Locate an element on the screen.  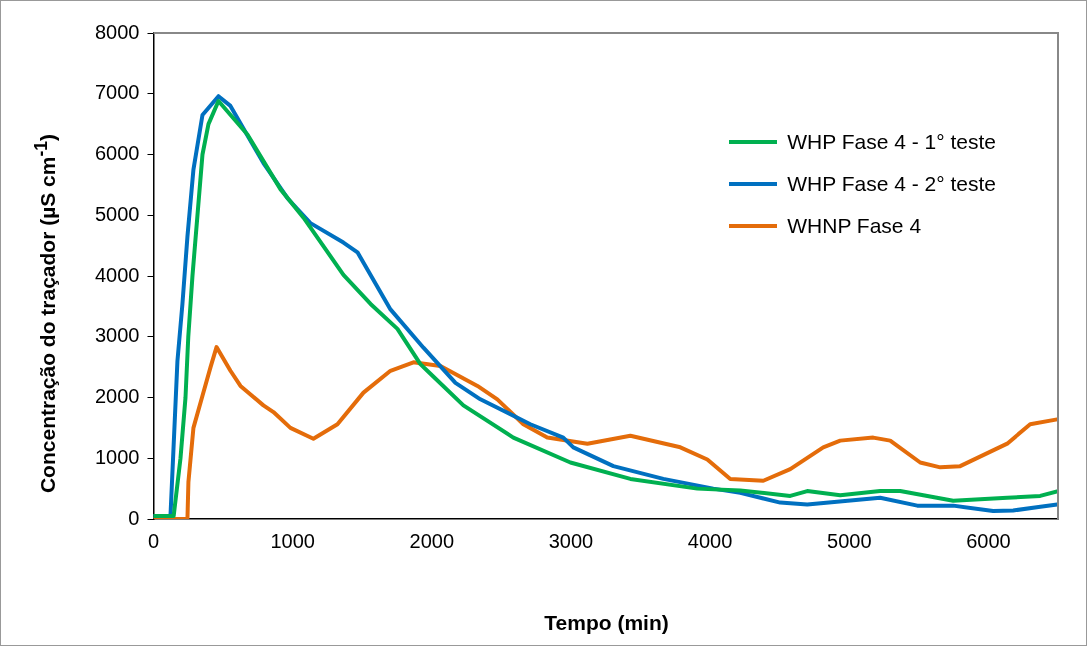
x-tick-label: 4000 is located at coordinates (710, 540).